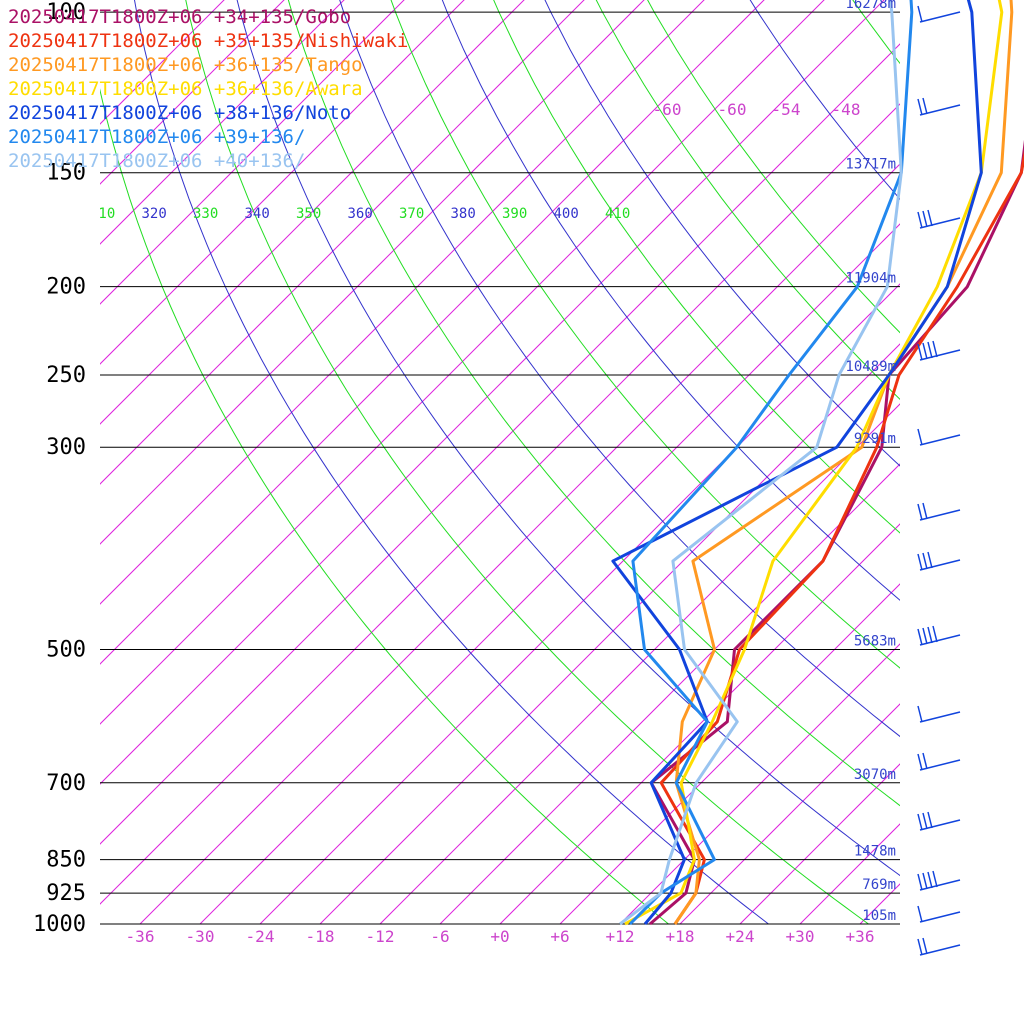 The image size is (1024, 1024). Describe the element at coordinates (66, 893) in the screenshot. I see `pressure-label: 925` at that location.